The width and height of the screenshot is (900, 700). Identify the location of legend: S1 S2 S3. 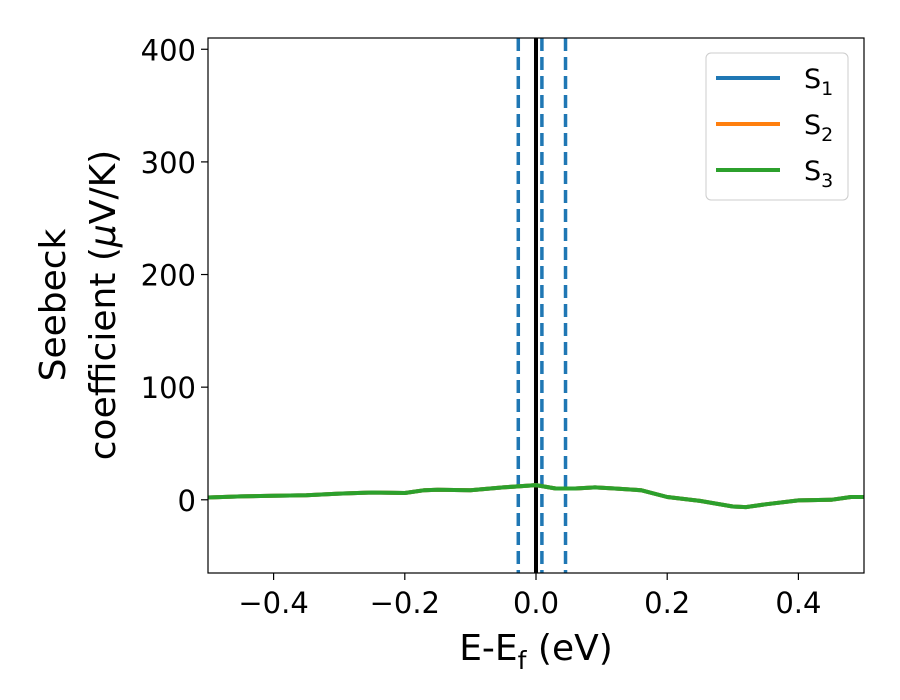
(777, 126).